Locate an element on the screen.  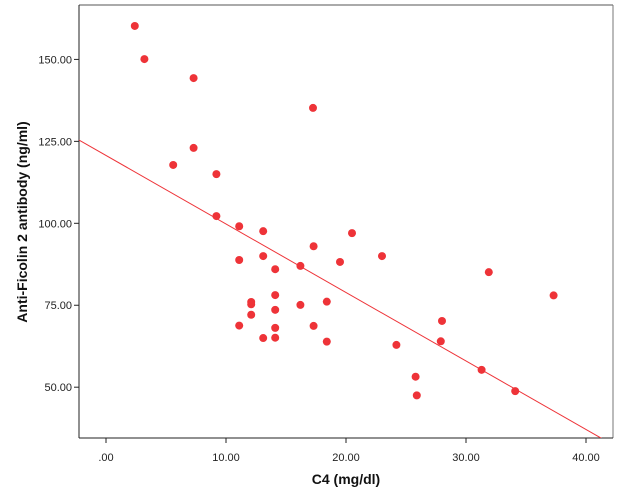
y-tick-label: 50.00 is located at coordinates (58, 388).